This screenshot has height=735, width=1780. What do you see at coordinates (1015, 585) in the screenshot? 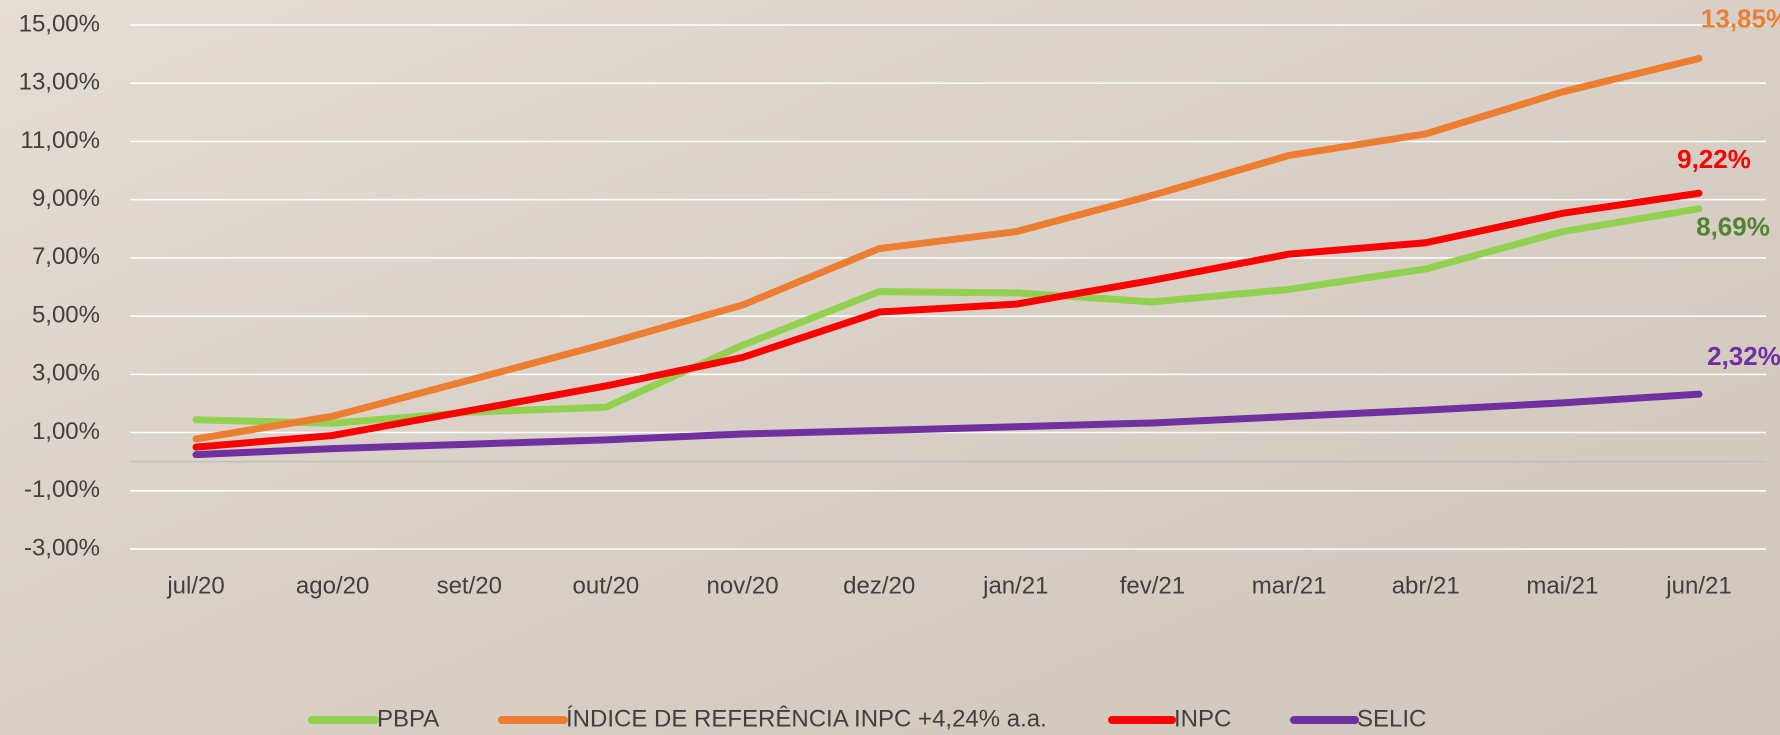
I see `x-tick-label: jan/21` at bounding box center [1015, 585].